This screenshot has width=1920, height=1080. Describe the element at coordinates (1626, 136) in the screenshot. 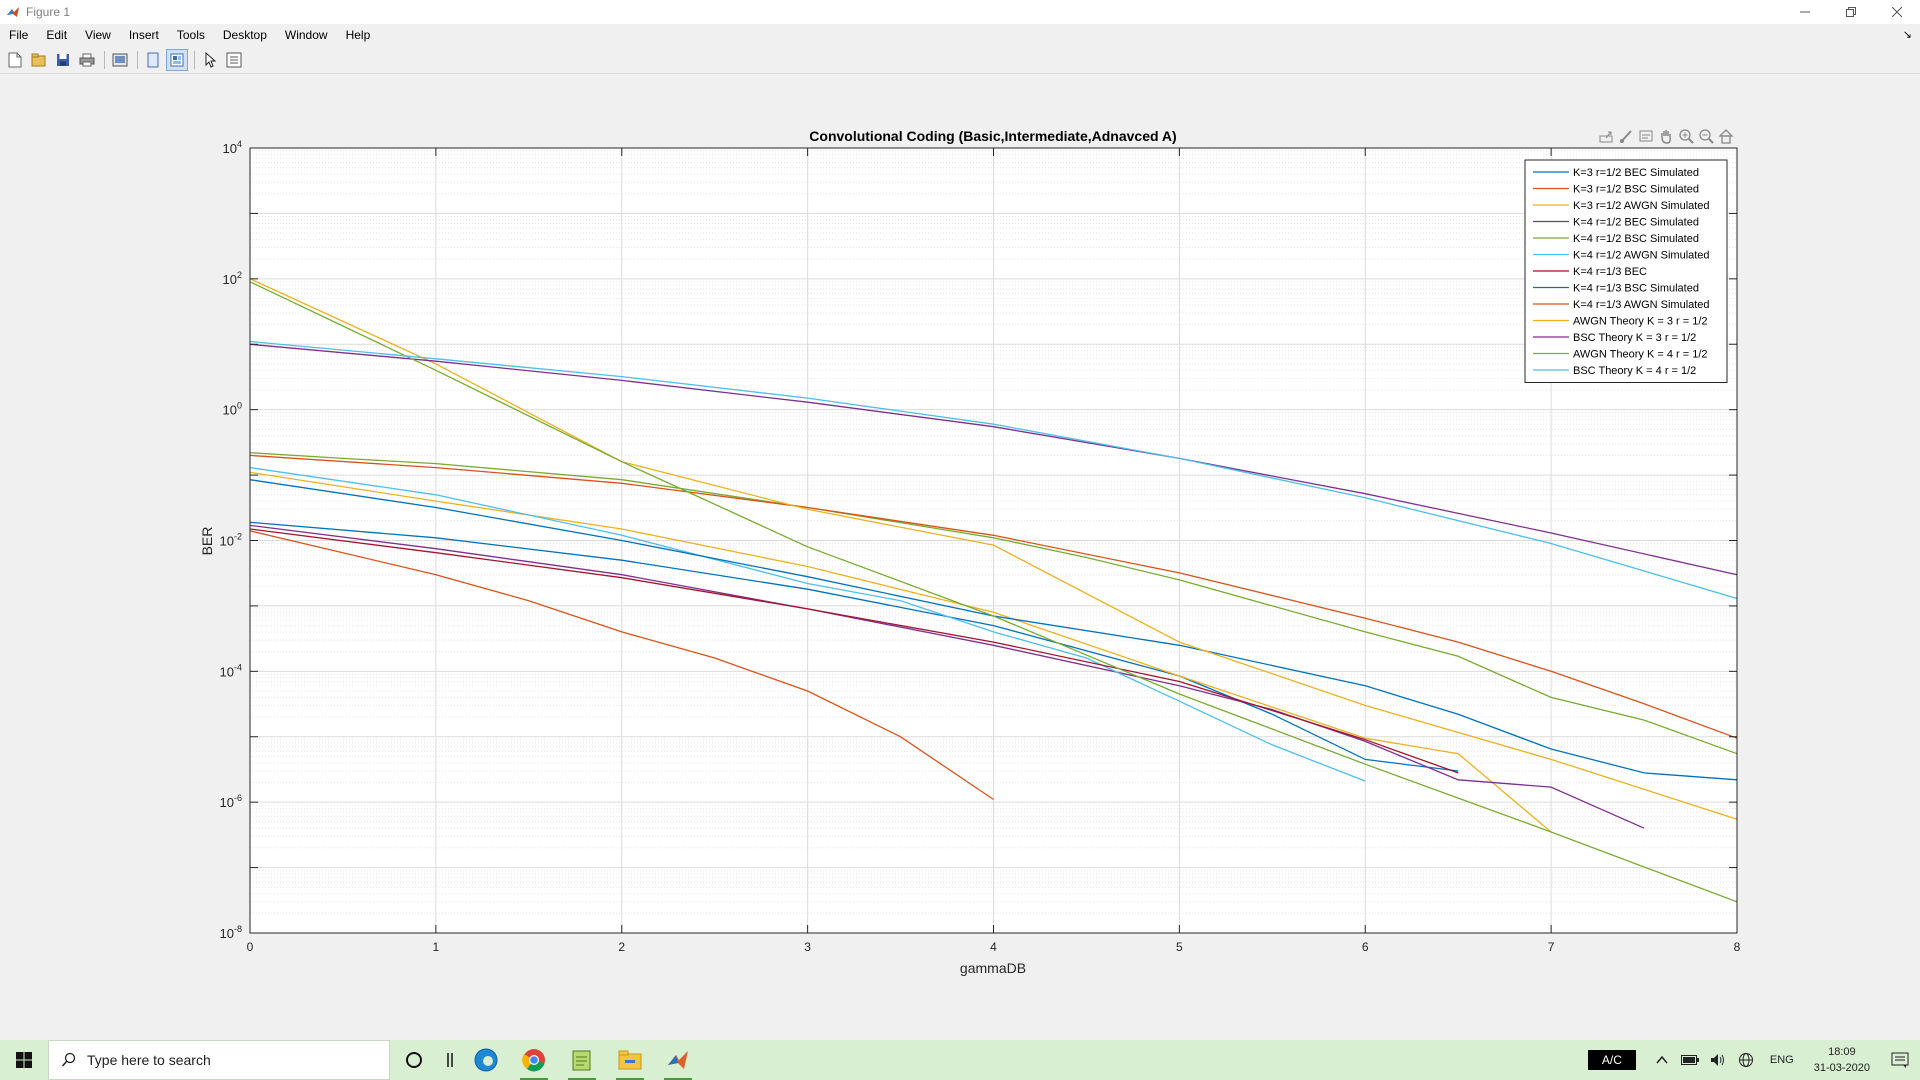

I see `brush-icon` at that location.